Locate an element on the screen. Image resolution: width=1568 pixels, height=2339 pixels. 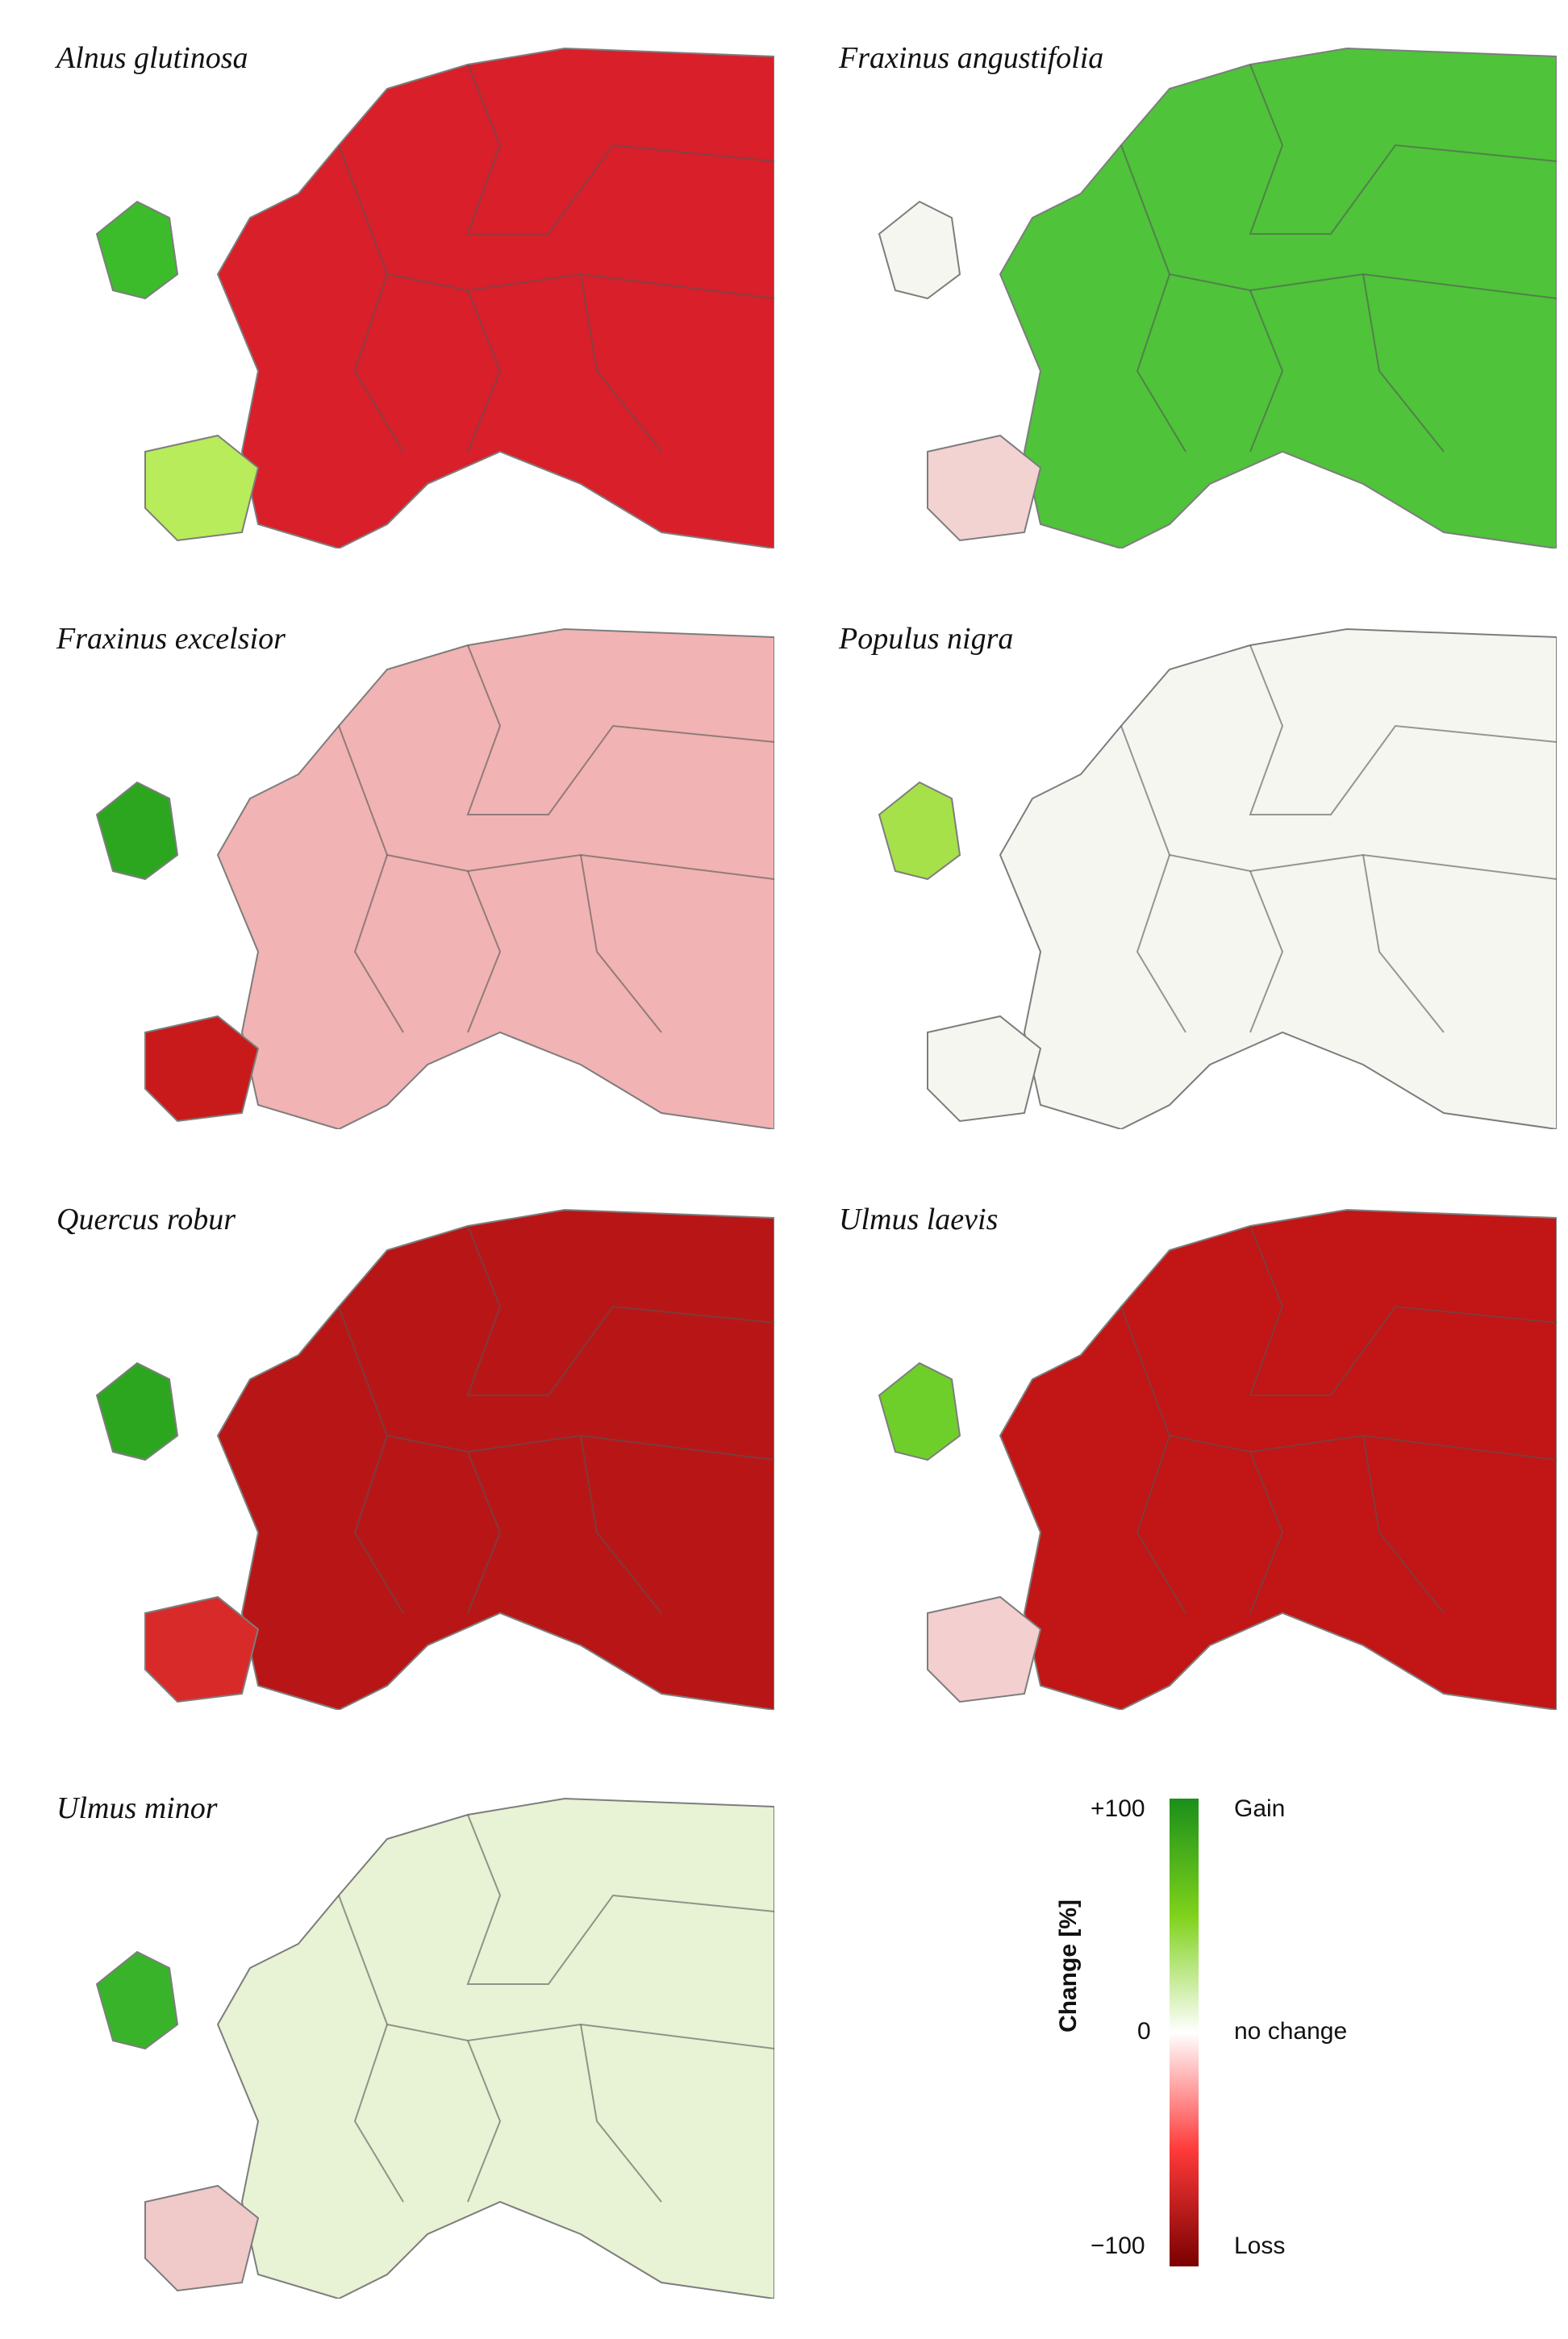
map-panel-ulmus-minor: Ulmus minor is located at coordinates (411, 2041).